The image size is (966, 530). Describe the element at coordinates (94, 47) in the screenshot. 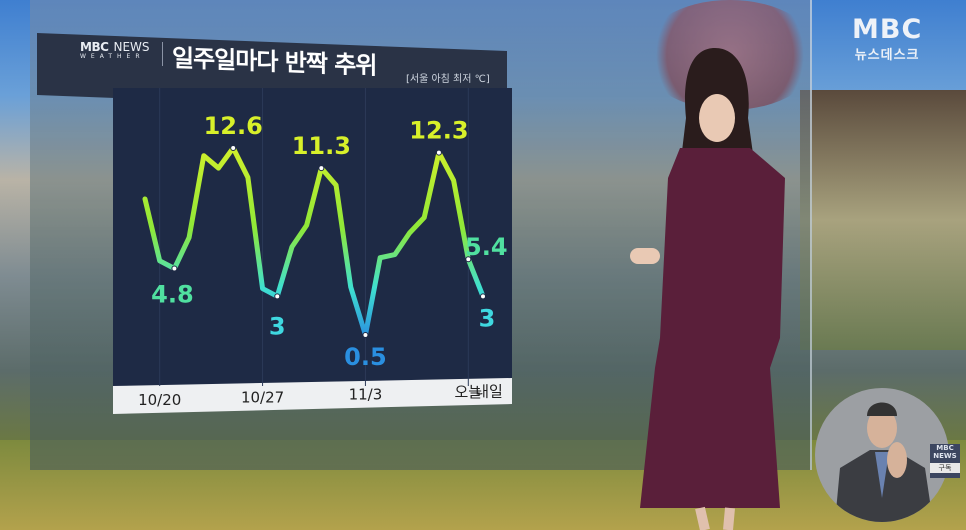

I see `logo-mbc: MBC` at that location.